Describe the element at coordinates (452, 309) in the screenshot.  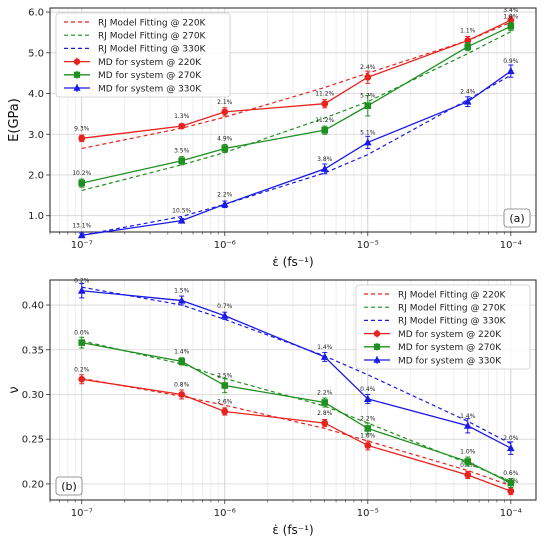
I see `legend-label: RJ Model Fitting @ 270K` at that location.